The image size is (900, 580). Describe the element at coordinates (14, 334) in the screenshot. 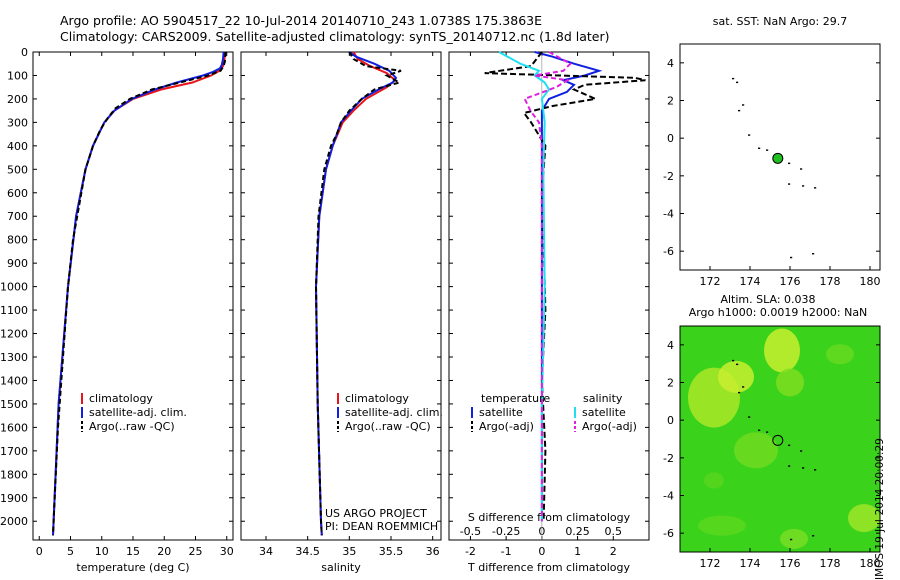

I see `y-tick-label: 1200` at that location.